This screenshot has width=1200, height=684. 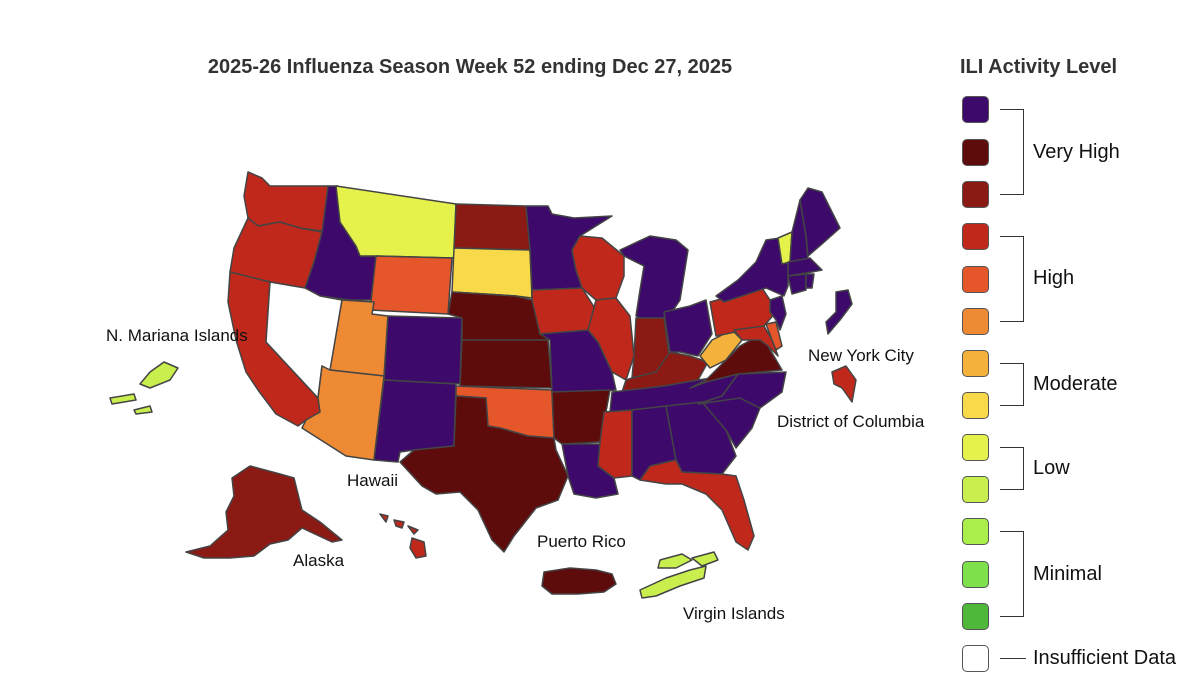 I want to click on legend-swatch-insufficient-data, so click(x=975, y=658).